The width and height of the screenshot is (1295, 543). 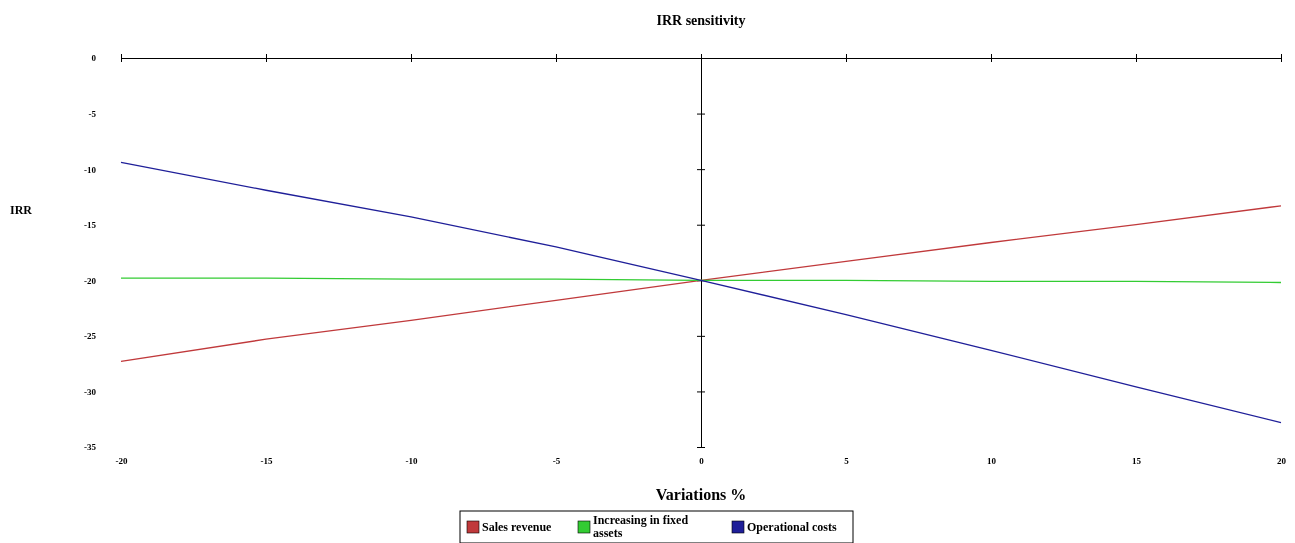 What do you see at coordinates (21, 210) in the screenshot?
I see `y-axis-title: IRR` at bounding box center [21, 210].